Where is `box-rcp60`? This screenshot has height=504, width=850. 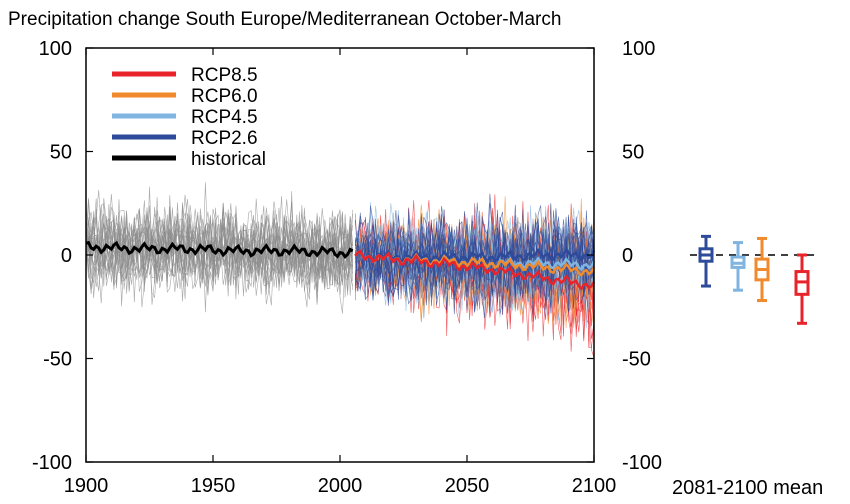 box-rcp60 is located at coordinates (762, 269).